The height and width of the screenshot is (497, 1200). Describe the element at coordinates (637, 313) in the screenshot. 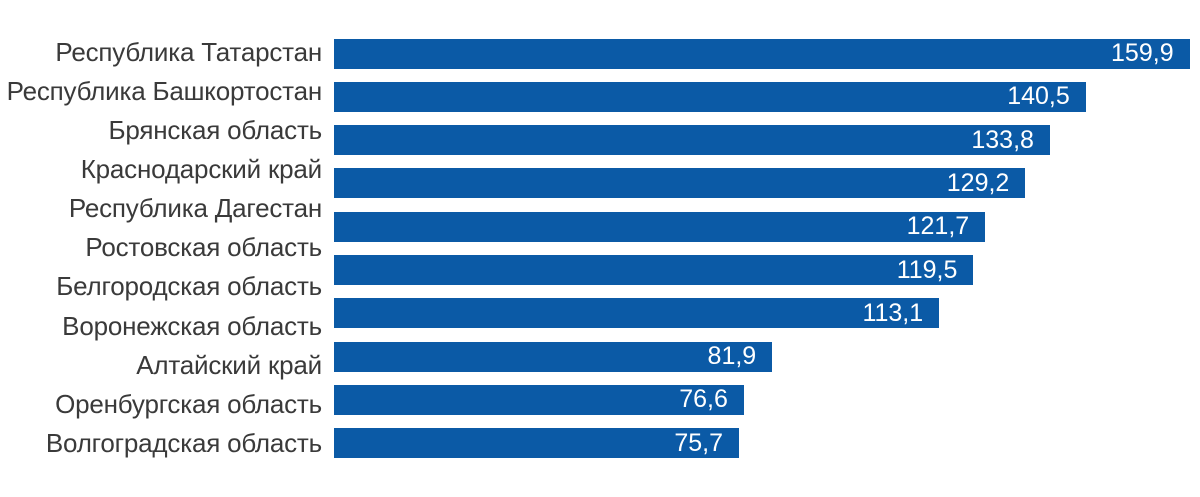

I see `bar: 113,1` at that location.